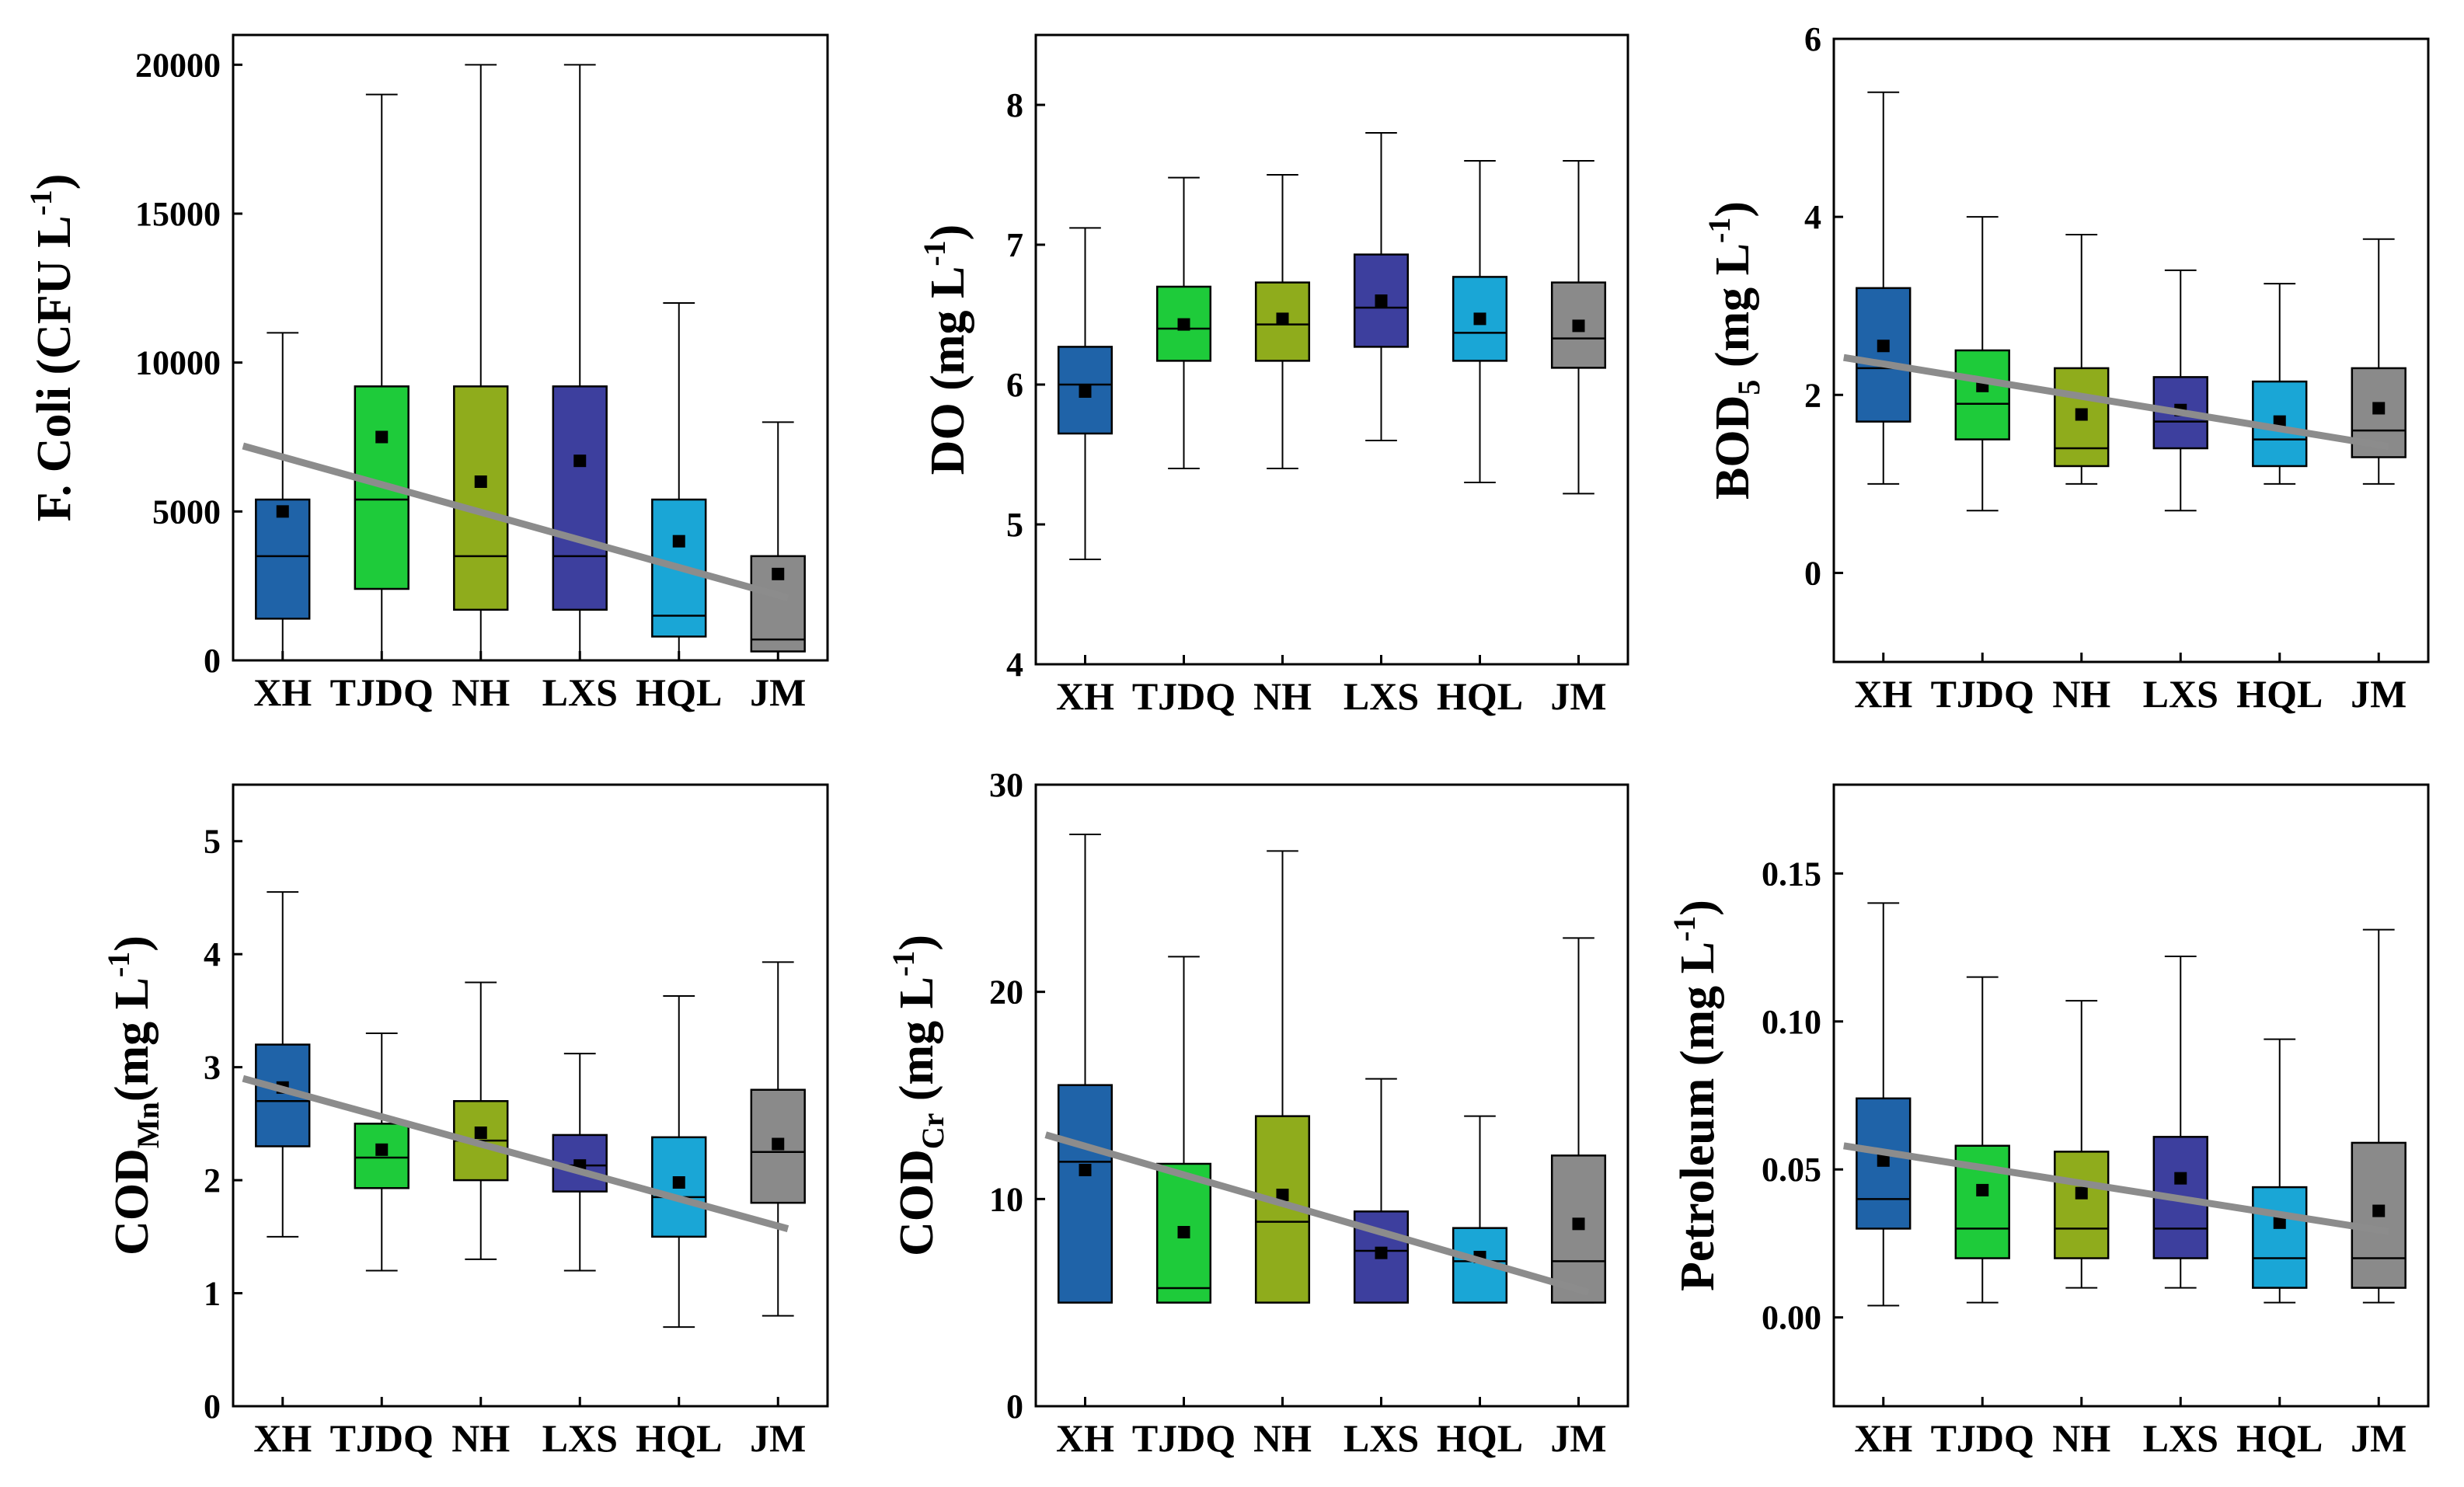 This screenshot has height=1487, width=2464. Describe the element at coordinates (1014, 105) in the screenshot. I see `y-tick-label: 8` at that location.